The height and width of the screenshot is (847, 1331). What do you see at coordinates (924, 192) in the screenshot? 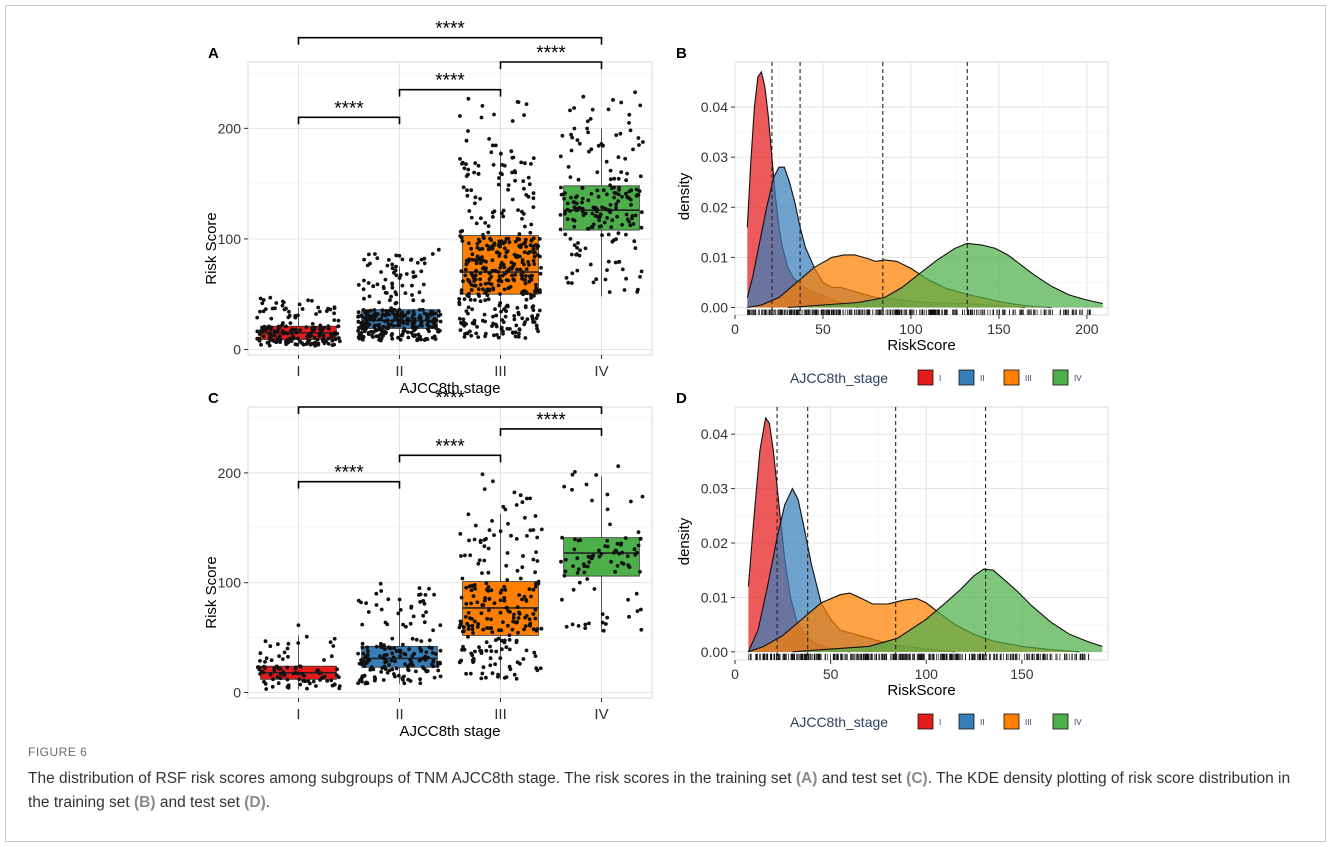
I see `density-areas` at bounding box center [924, 192].